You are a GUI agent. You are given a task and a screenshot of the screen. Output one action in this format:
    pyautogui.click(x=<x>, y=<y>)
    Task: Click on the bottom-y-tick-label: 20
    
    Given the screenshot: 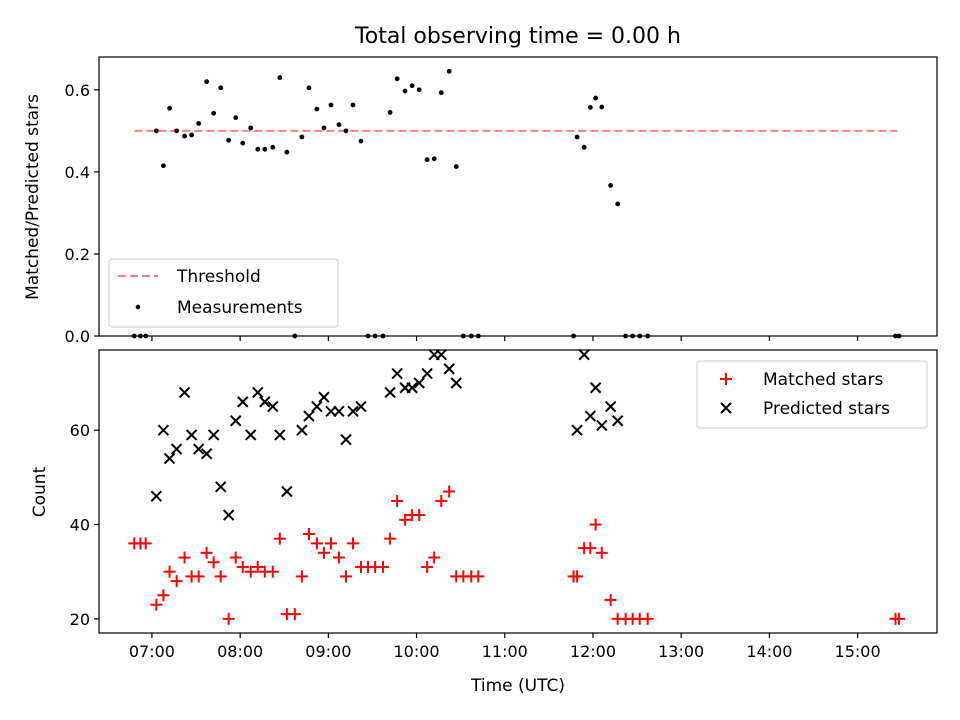 What is the action you would take?
    pyautogui.click(x=80, y=619)
    